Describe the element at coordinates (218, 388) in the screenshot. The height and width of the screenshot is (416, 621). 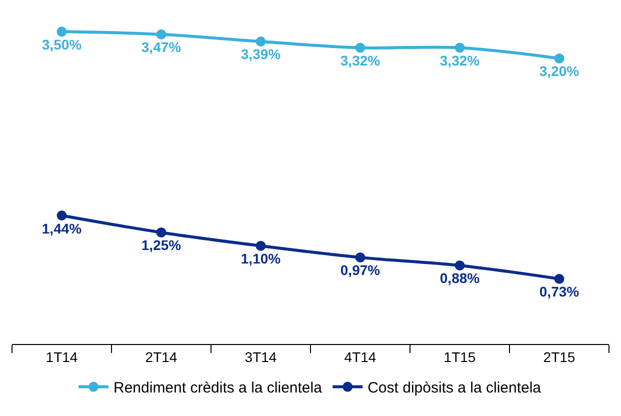
I see `legend-label: Rendiment crèdits a la clientela` at that location.